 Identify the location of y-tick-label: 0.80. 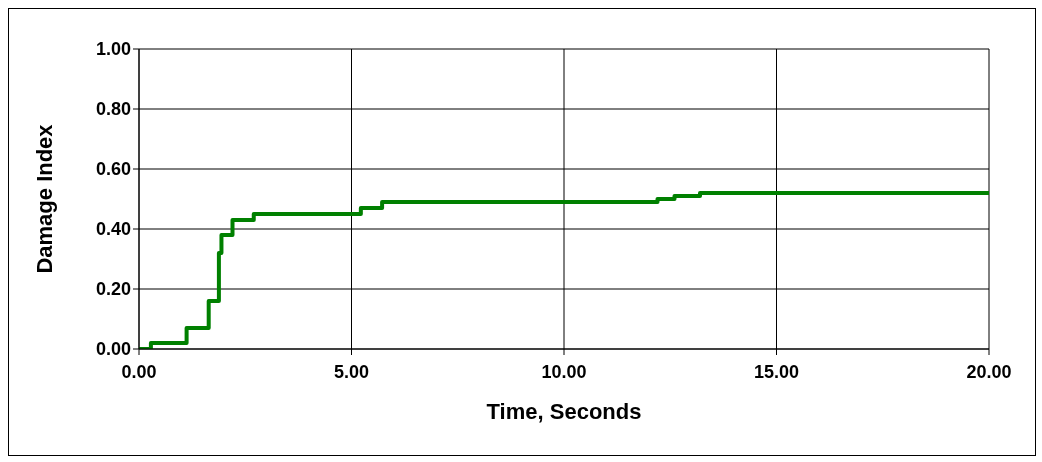
(113, 109).